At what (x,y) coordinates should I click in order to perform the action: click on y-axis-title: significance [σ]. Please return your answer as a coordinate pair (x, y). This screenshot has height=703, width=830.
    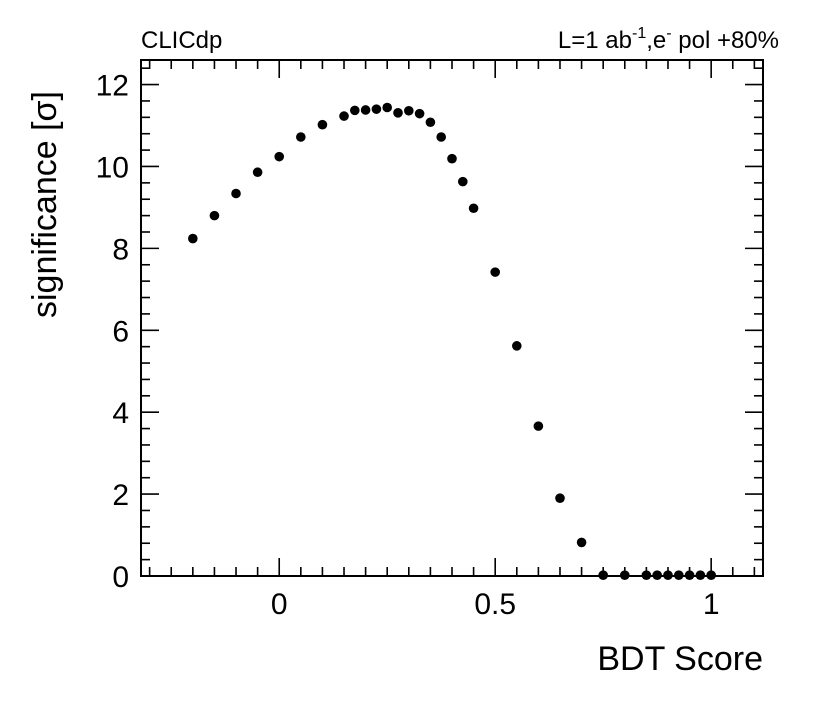
    Looking at the image, I should click on (45, 204).